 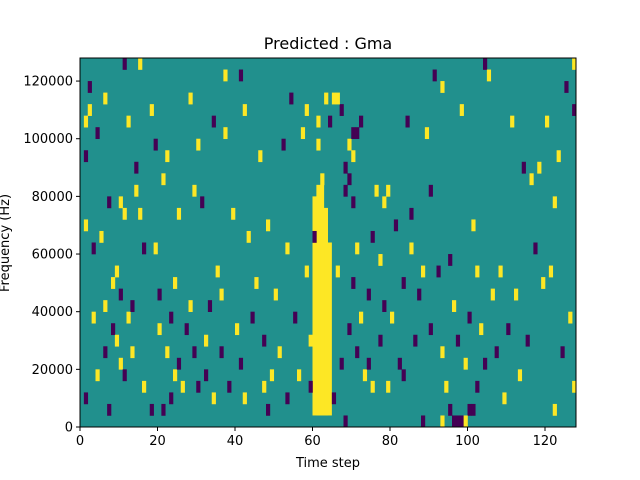 I want to click on y-tick-label: 80000, so click(x=52, y=197).